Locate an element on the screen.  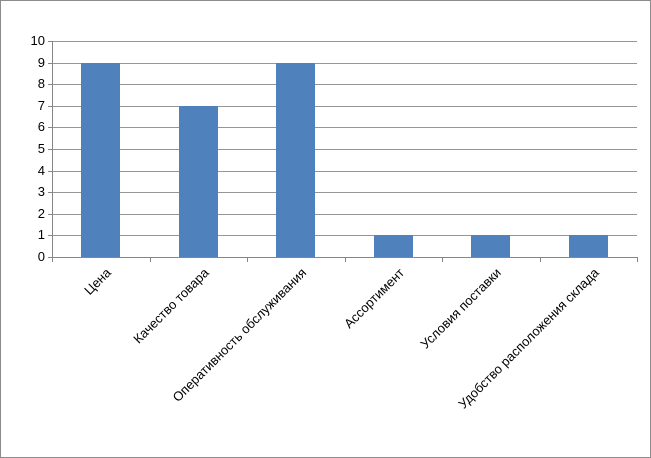
x-axis-label-4: Ассортимент is located at coordinates (373, 298).